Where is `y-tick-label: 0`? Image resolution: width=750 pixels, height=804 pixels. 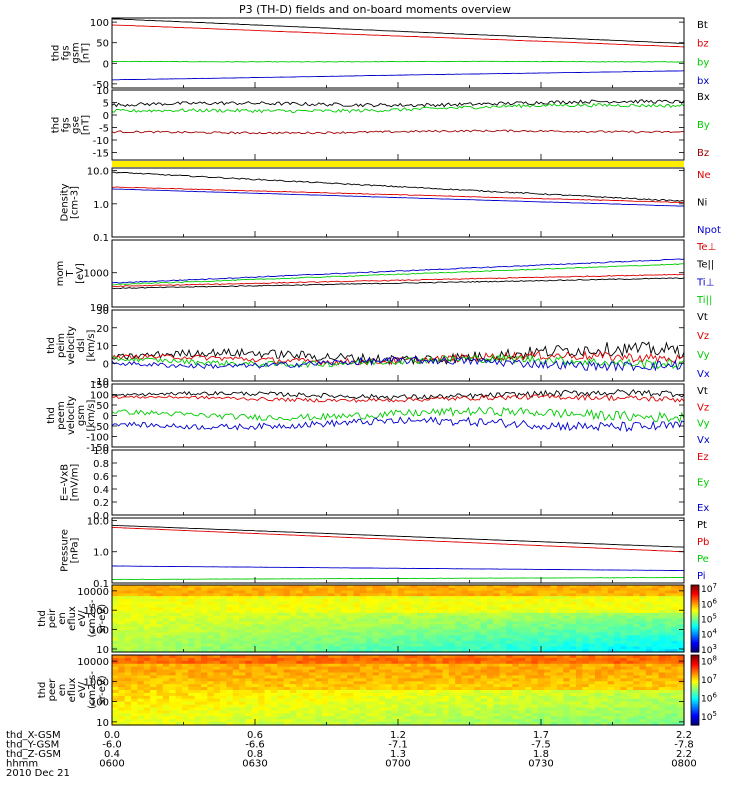
y-tick-label: 0 is located at coordinates (106, 417).